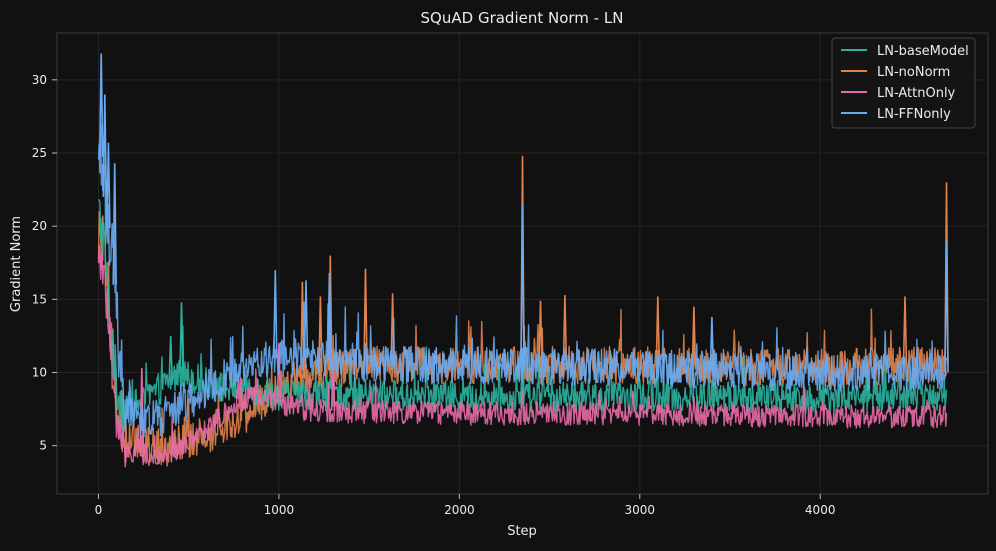 The width and height of the screenshot is (996, 551). What do you see at coordinates (39, 80) in the screenshot?
I see `y-tick-label: 30` at bounding box center [39, 80].